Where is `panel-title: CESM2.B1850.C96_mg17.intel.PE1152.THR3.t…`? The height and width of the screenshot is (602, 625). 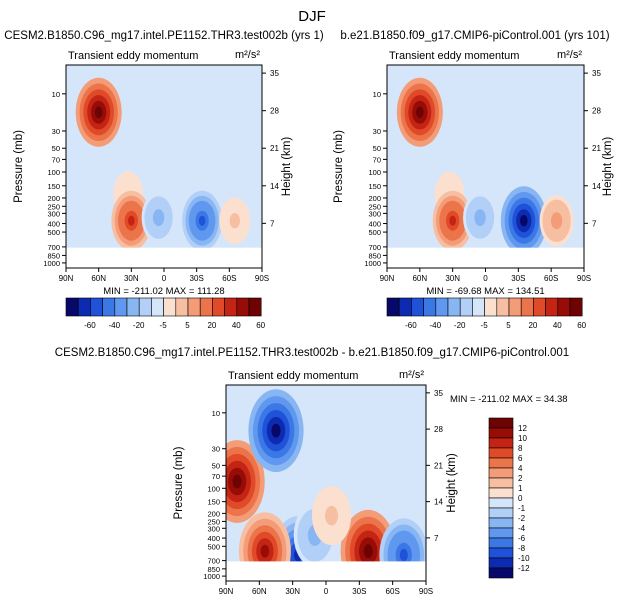
panel-title: CESM2.B1850.C96_mg17.intel.PE1152.THR3.t… is located at coordinates (164, 36).